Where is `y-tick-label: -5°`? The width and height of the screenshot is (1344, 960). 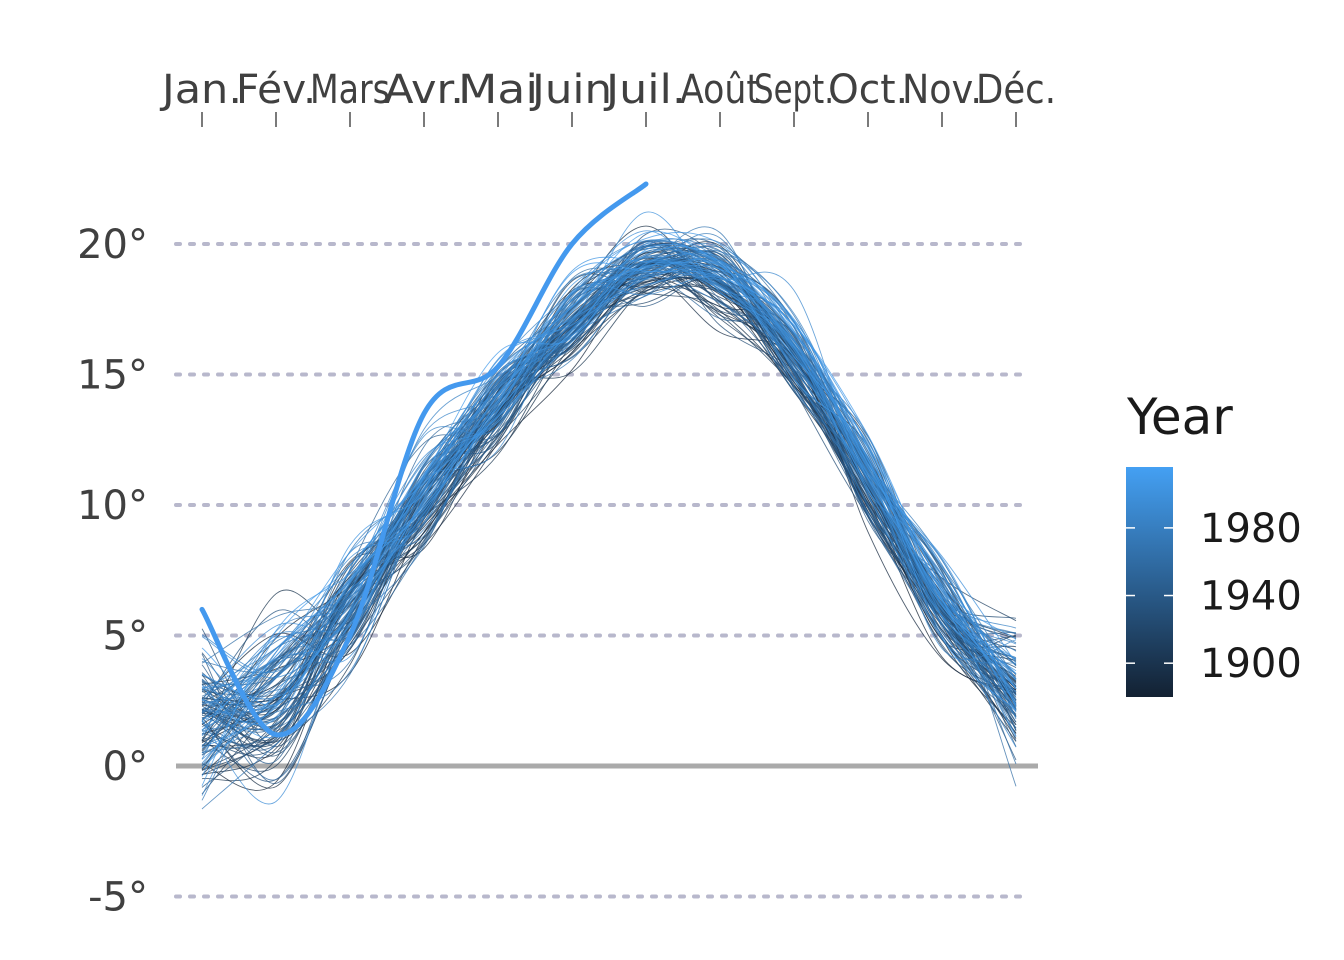
y-tick-label: -5° is located at coordinates (118, 898).